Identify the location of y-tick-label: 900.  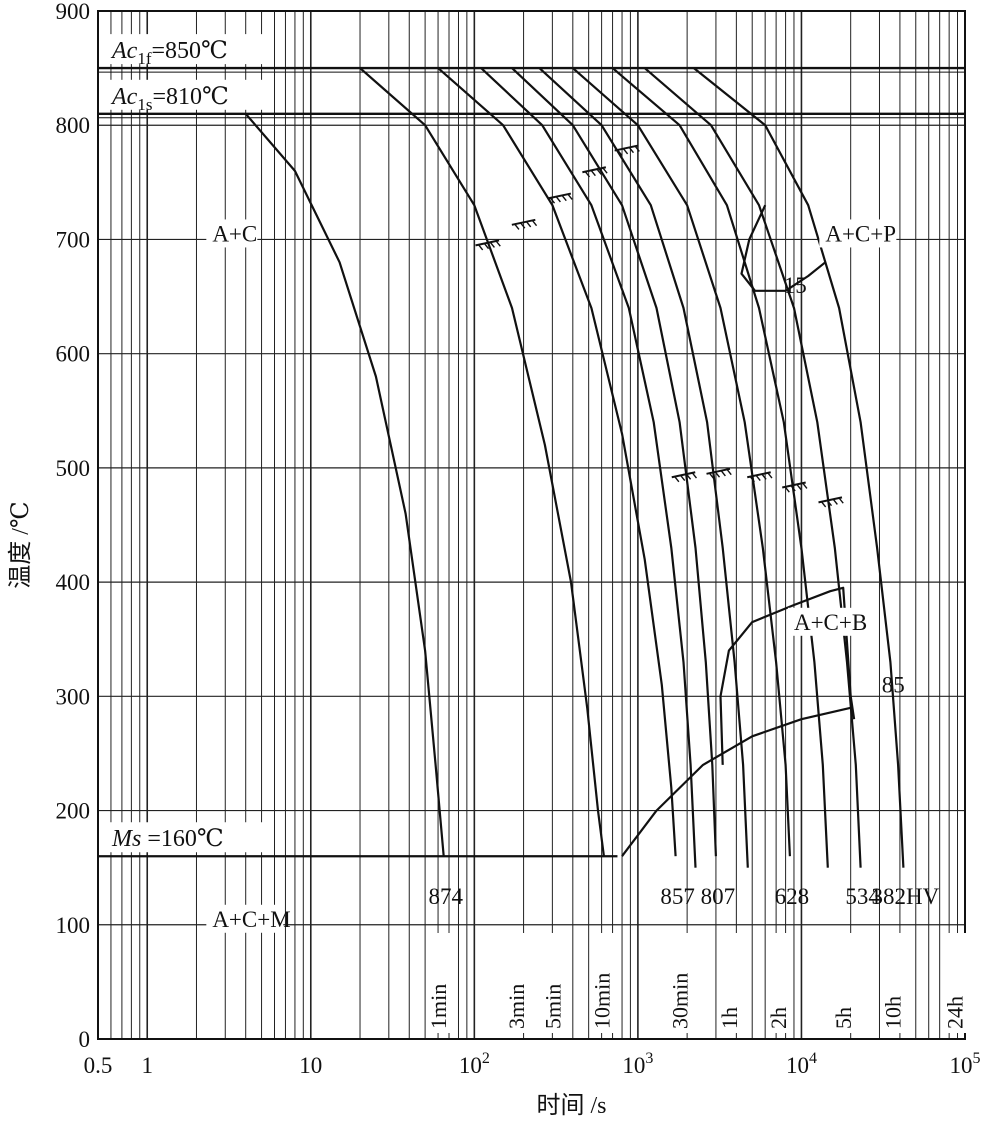
(73, 12).